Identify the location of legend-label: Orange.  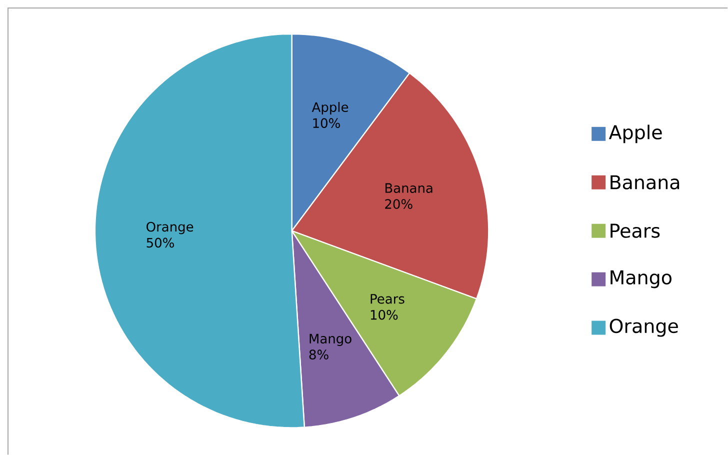
(644, 327).